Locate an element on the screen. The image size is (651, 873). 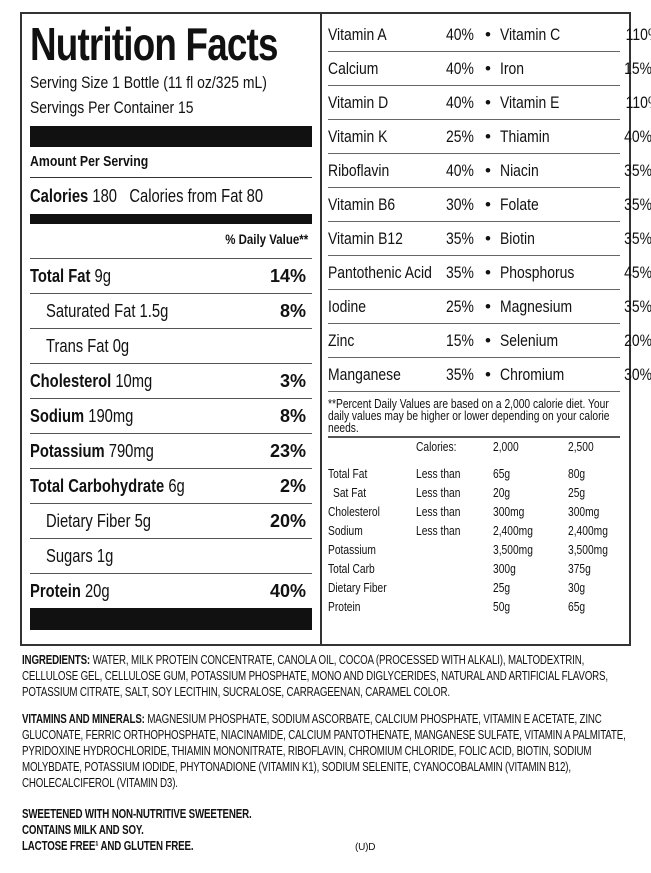
nutrition-title: Nutrition Facts is located at coordinates (154, 44).